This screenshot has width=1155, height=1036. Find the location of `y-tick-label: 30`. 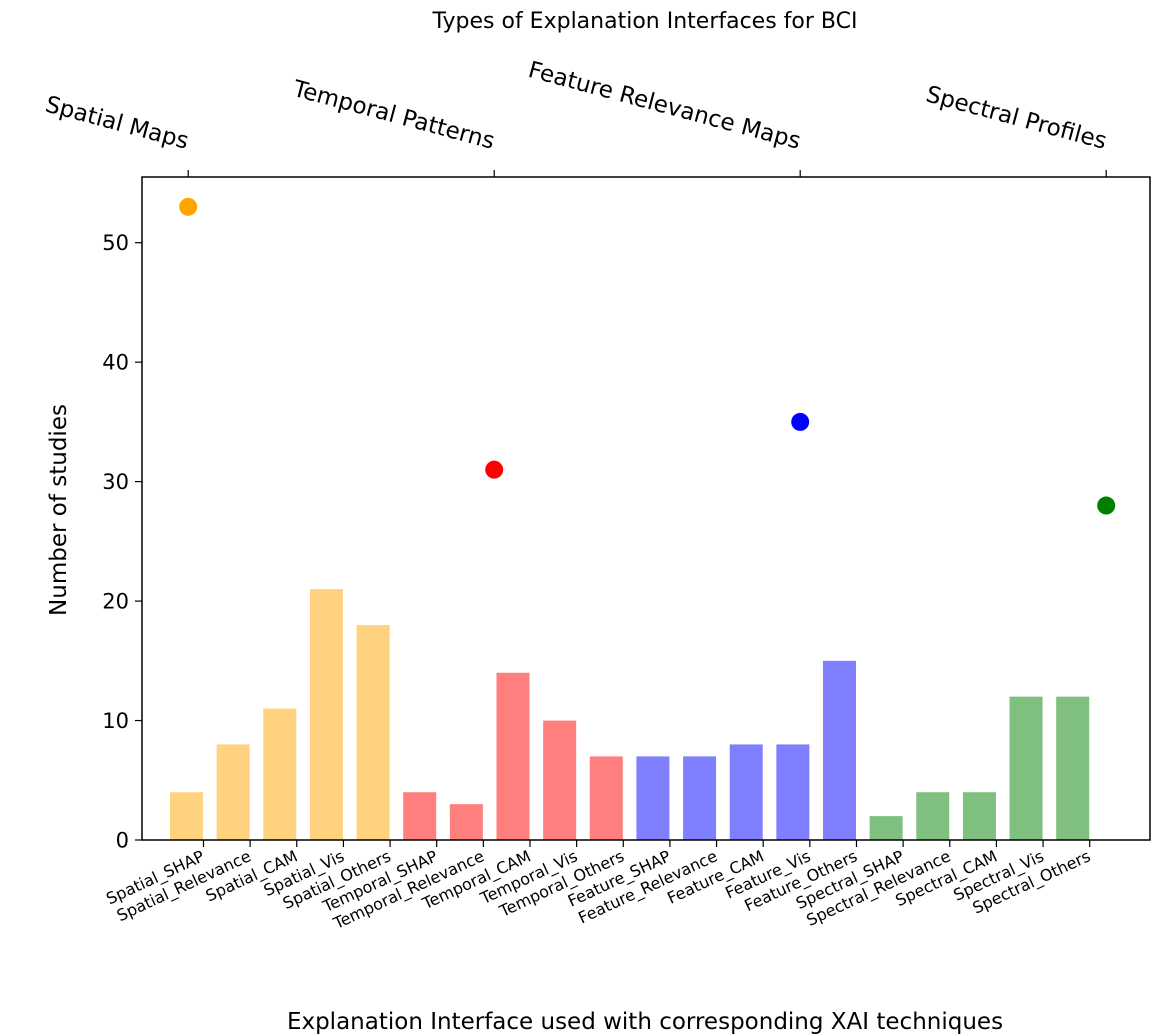

y-tick-label: 30 is located at coordinates (115, 482).